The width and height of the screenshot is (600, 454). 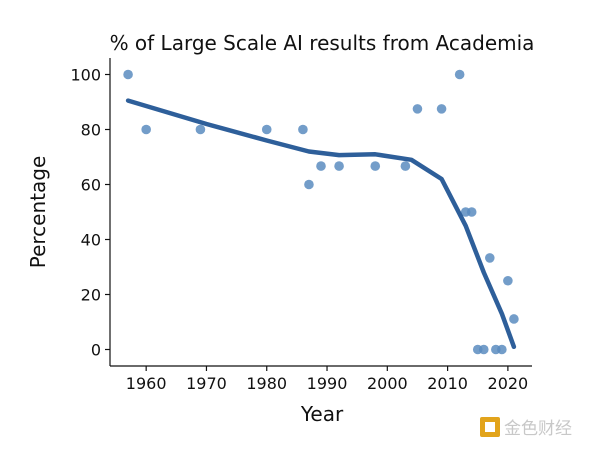 What do you see at coordinates (146, 383) in the screenshot?
I see `x-tick-label: 1960` at bounding box center [146, 383].